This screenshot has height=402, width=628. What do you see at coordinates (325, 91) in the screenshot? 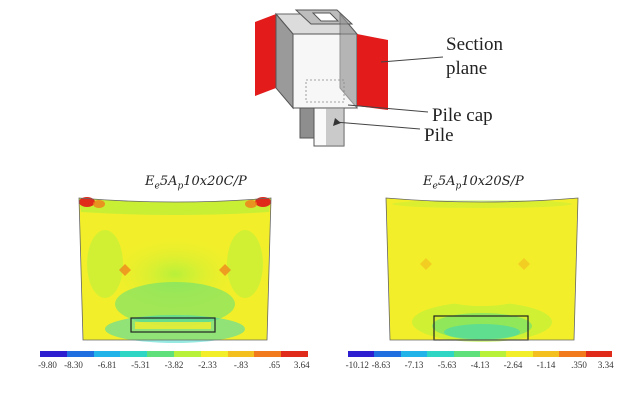
I see `hidden-edges` at bounding box center [325, 91].